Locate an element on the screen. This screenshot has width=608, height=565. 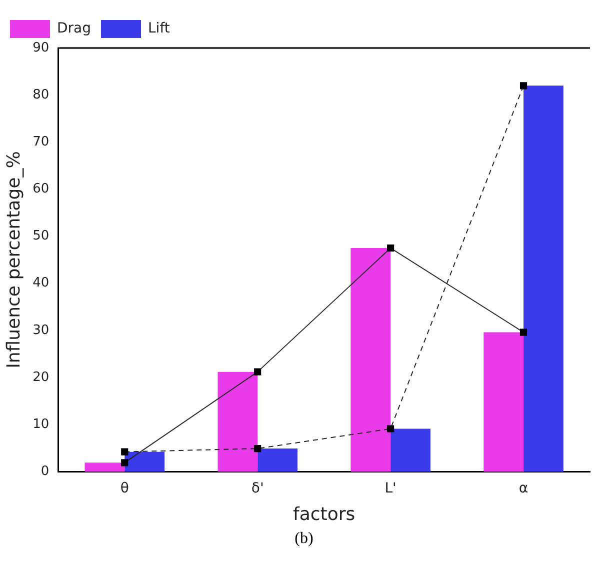
y-tick-label: 20 is located at coordinates (41, 377).